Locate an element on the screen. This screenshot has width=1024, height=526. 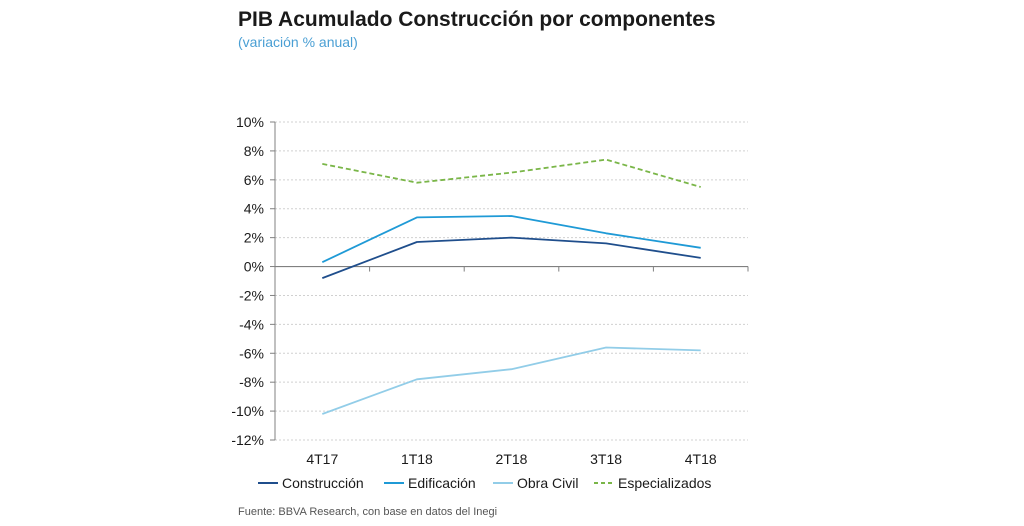
legend-label: Obra Civil is located at coordinates (547, 483).